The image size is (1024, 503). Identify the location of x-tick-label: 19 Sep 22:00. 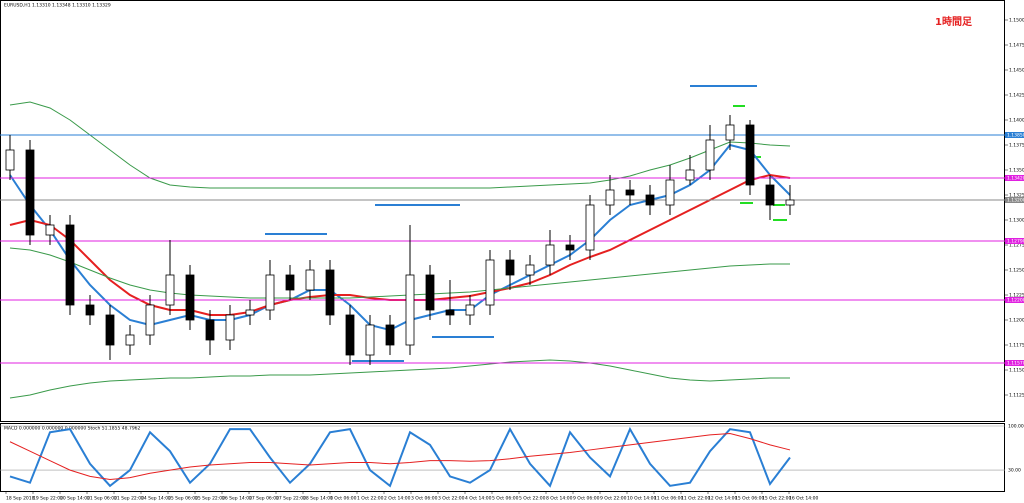
(48, 499).